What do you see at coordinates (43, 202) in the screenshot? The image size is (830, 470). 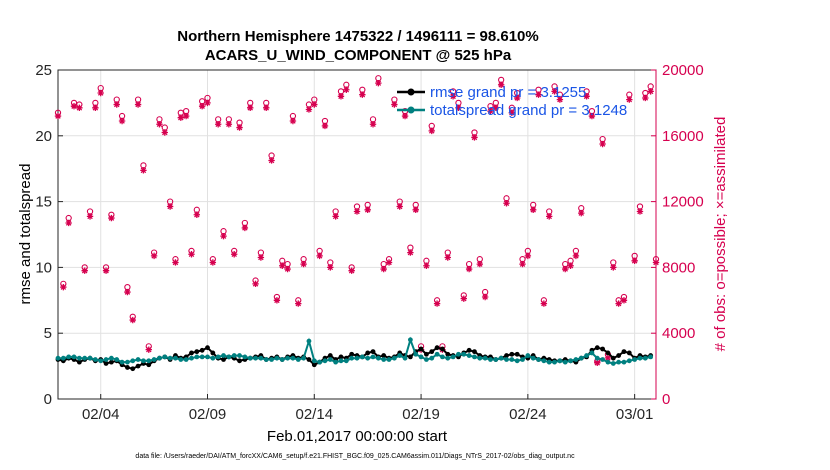 I see `y-left-tick-label-3: 15` at bounding box center [43, 202].